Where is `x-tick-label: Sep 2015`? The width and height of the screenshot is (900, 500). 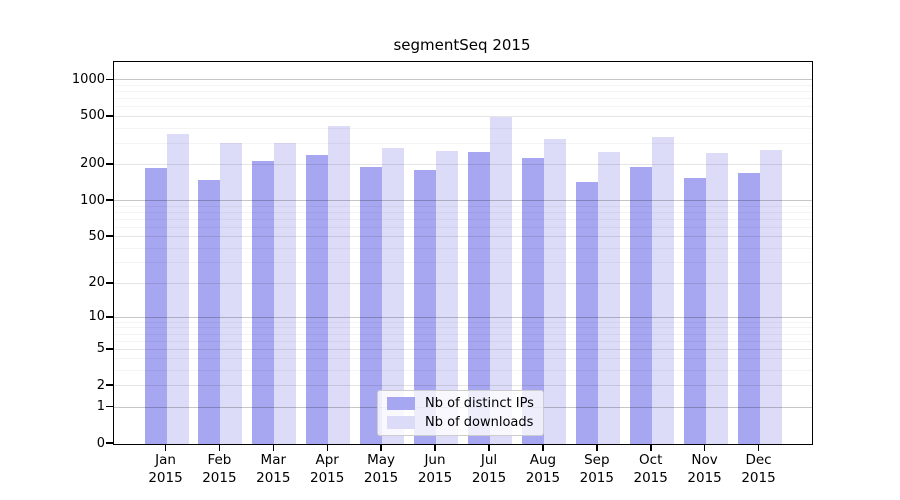
x-tick-label: Sep 2015 is located at coordinates (597, 469).